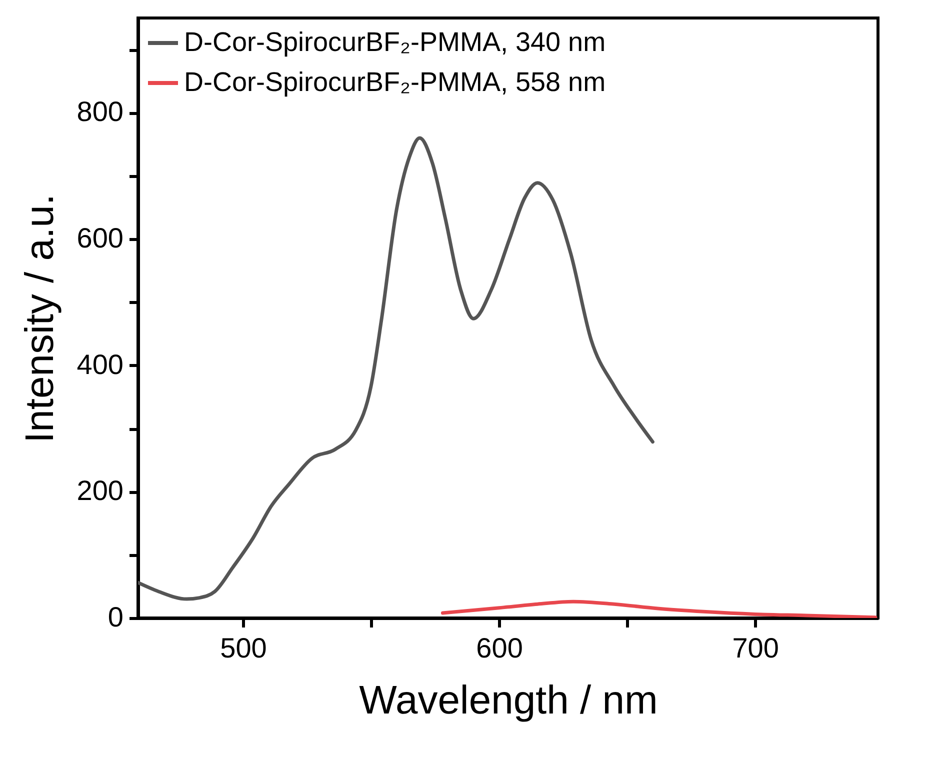 The height and width of the screenshot is (778, 952). I want to click on y-tick-label: 800, so click(100, 112).